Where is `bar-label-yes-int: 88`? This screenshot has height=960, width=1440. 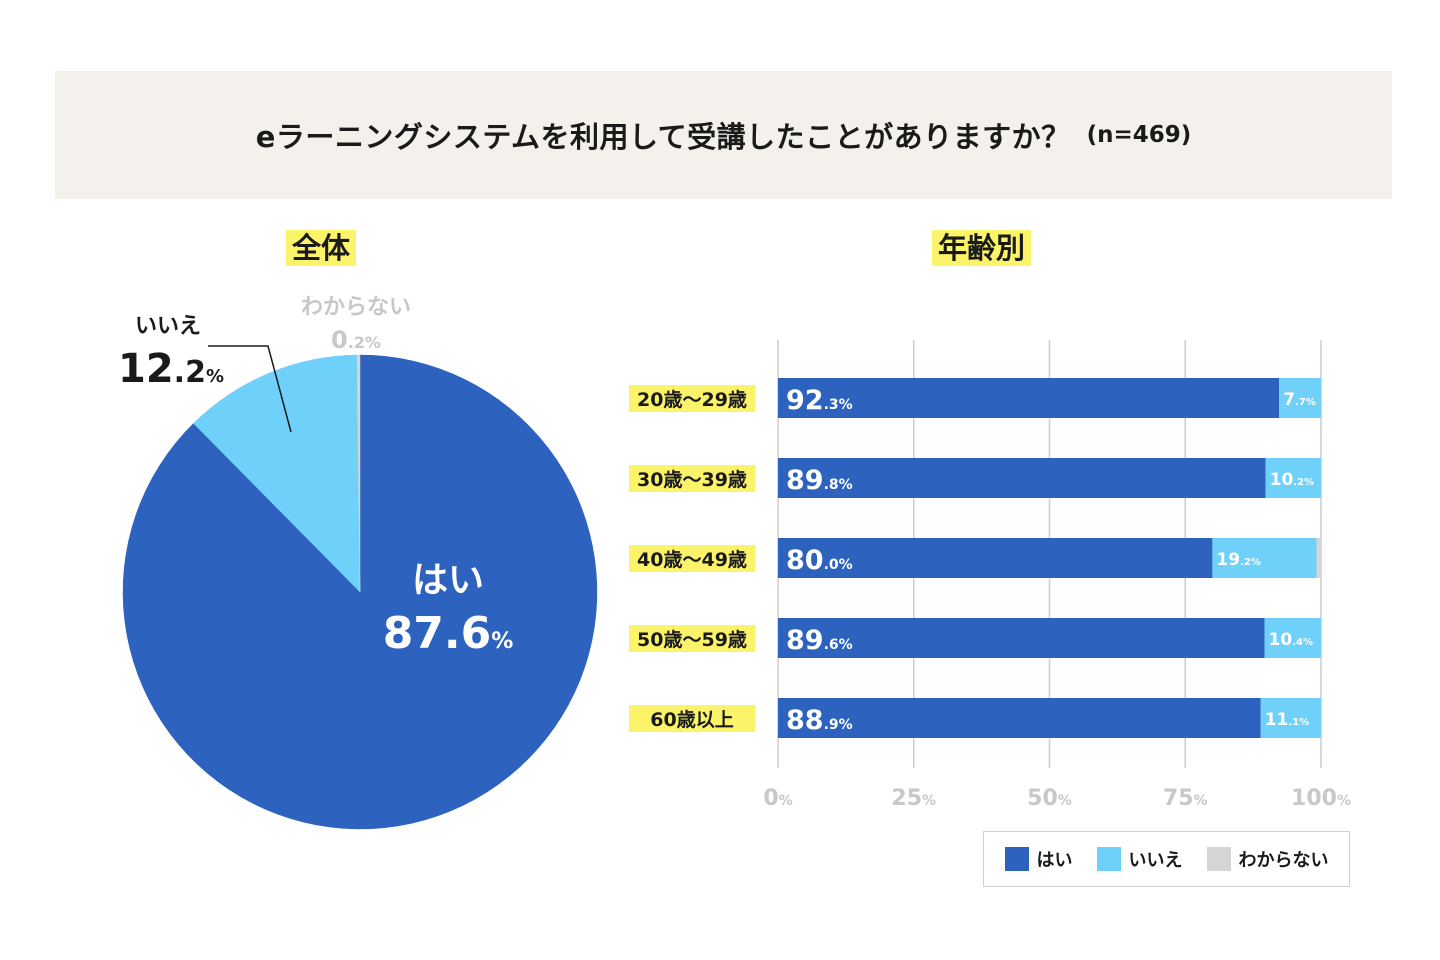 bar-label-yes-int: 88 is located at coordinates (805, 720).